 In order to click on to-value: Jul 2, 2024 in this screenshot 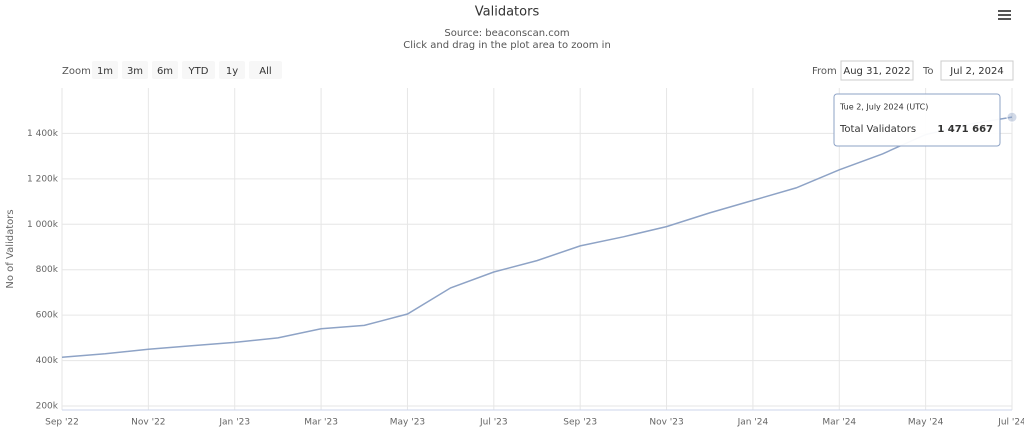, I will do `click(976, 71)`.